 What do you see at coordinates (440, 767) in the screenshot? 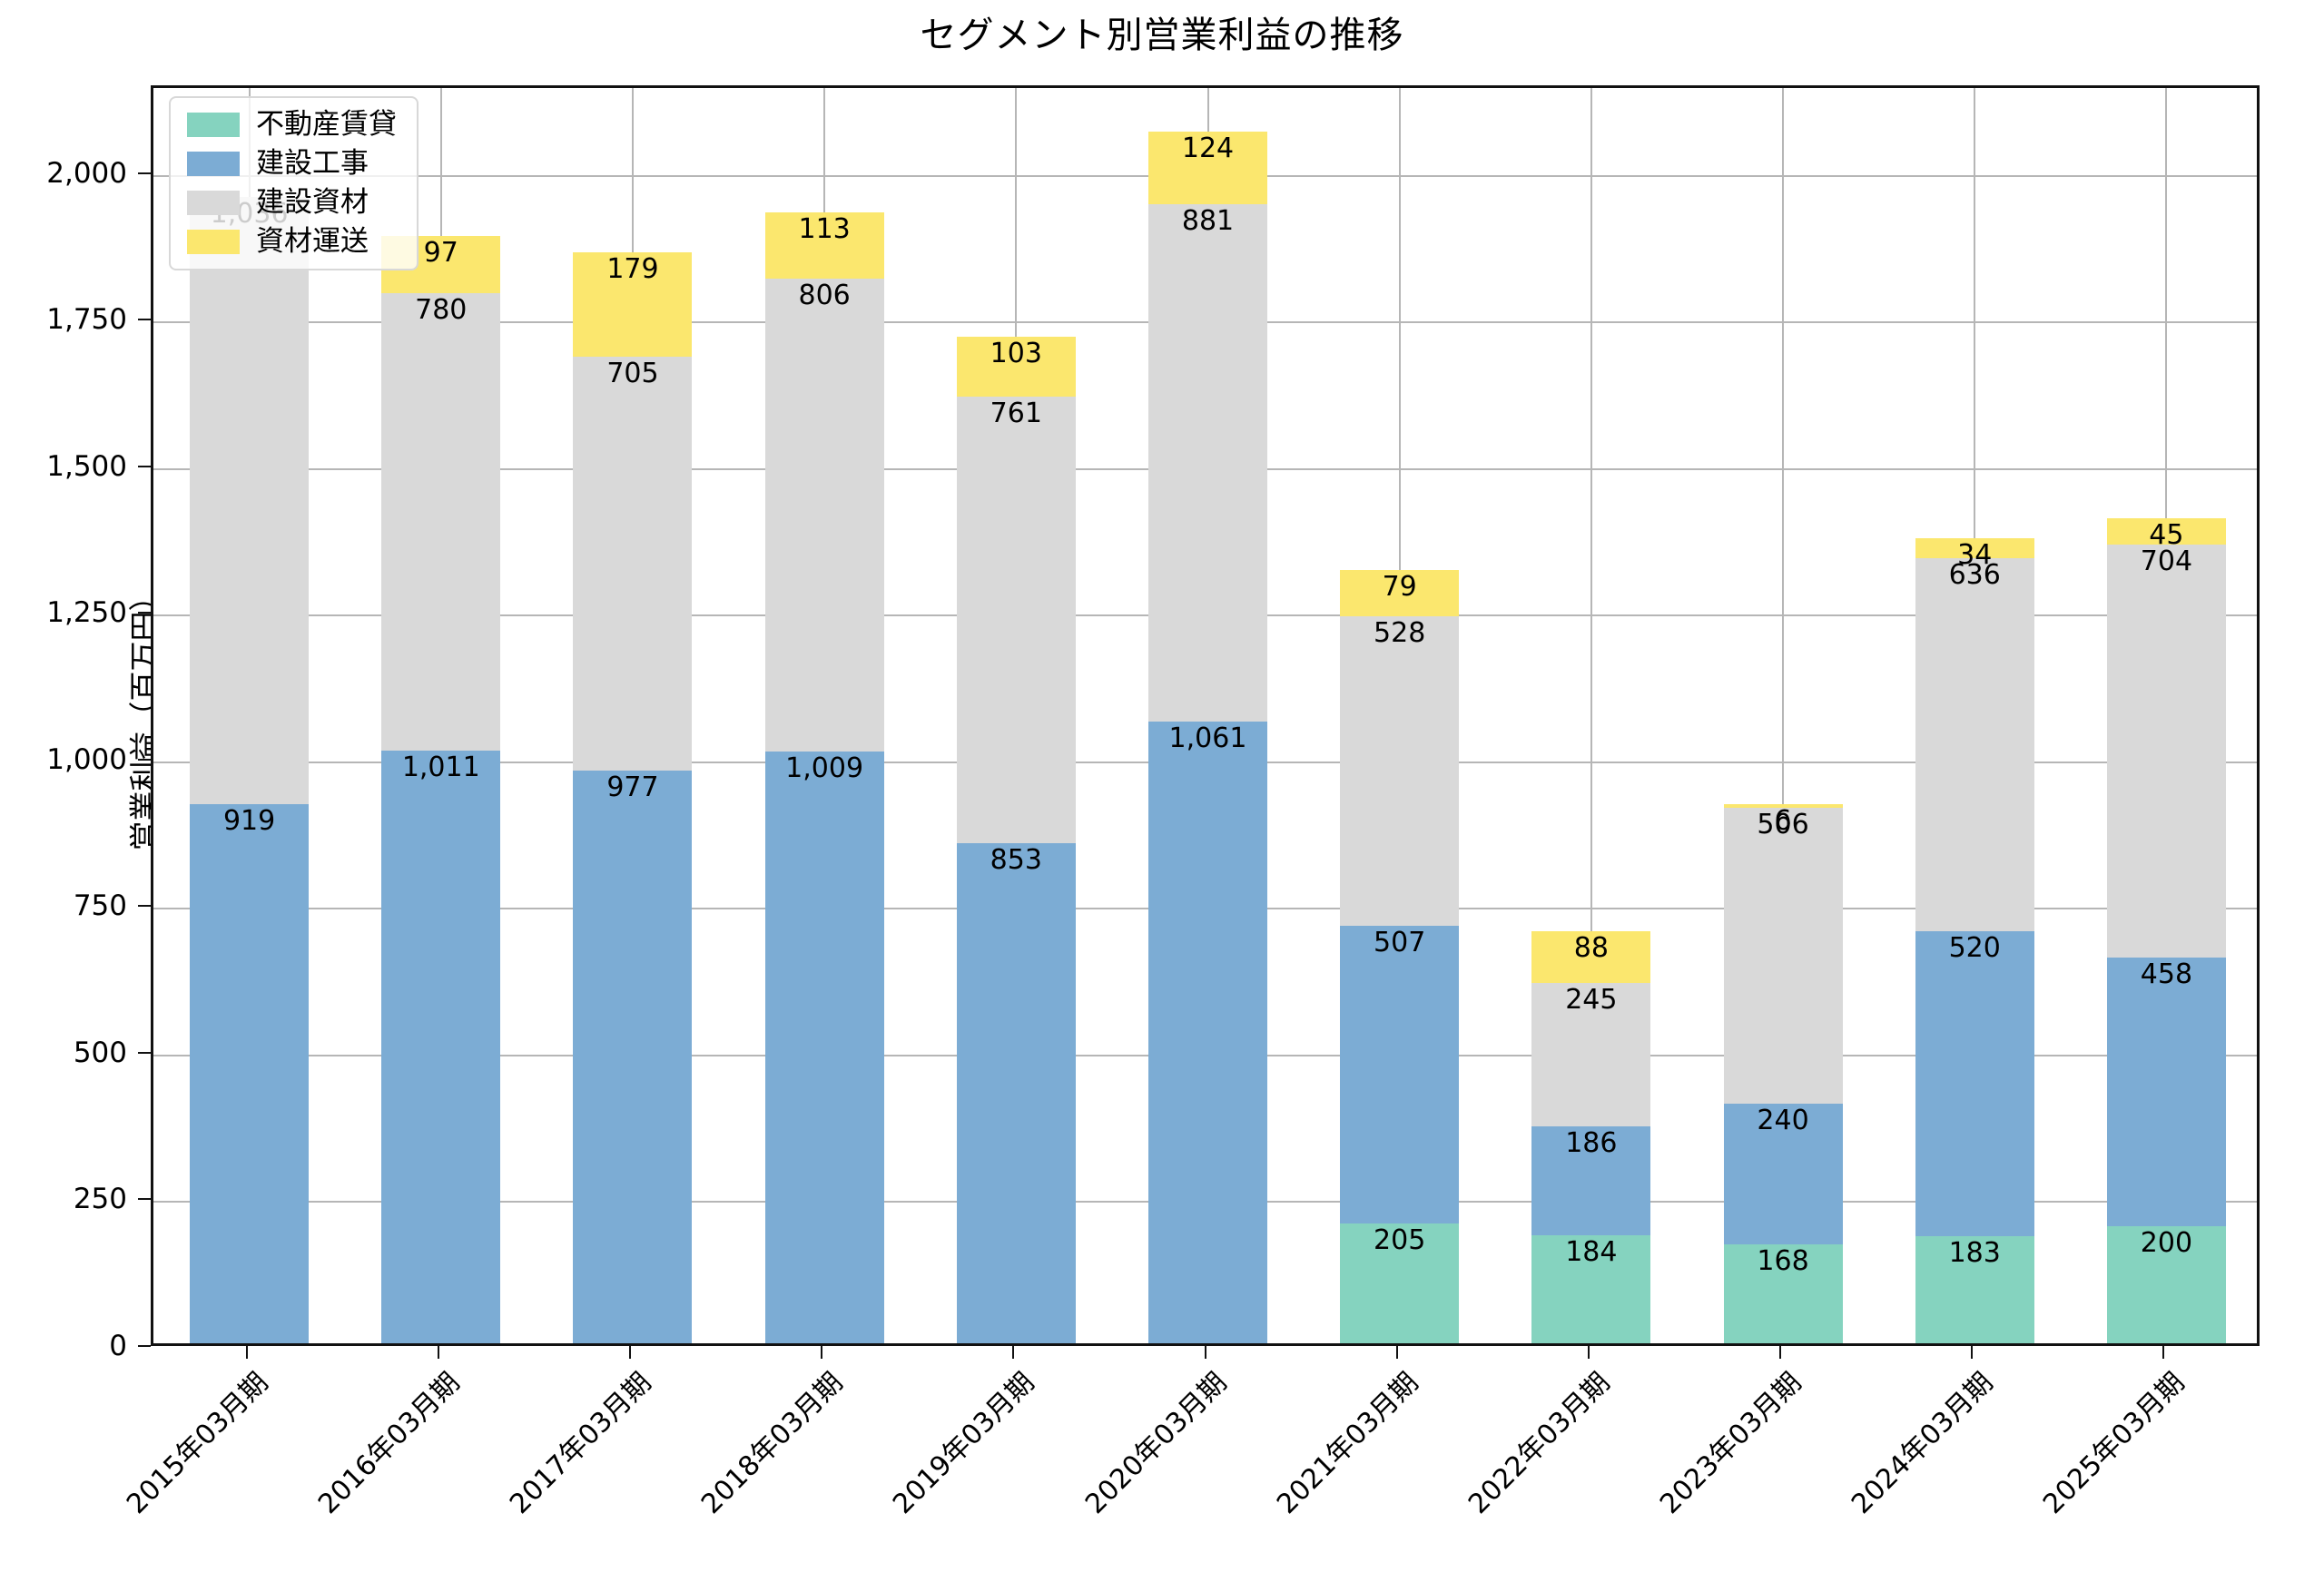
I see `bar-value-label: 1,011` at bounding box center [440, 767].